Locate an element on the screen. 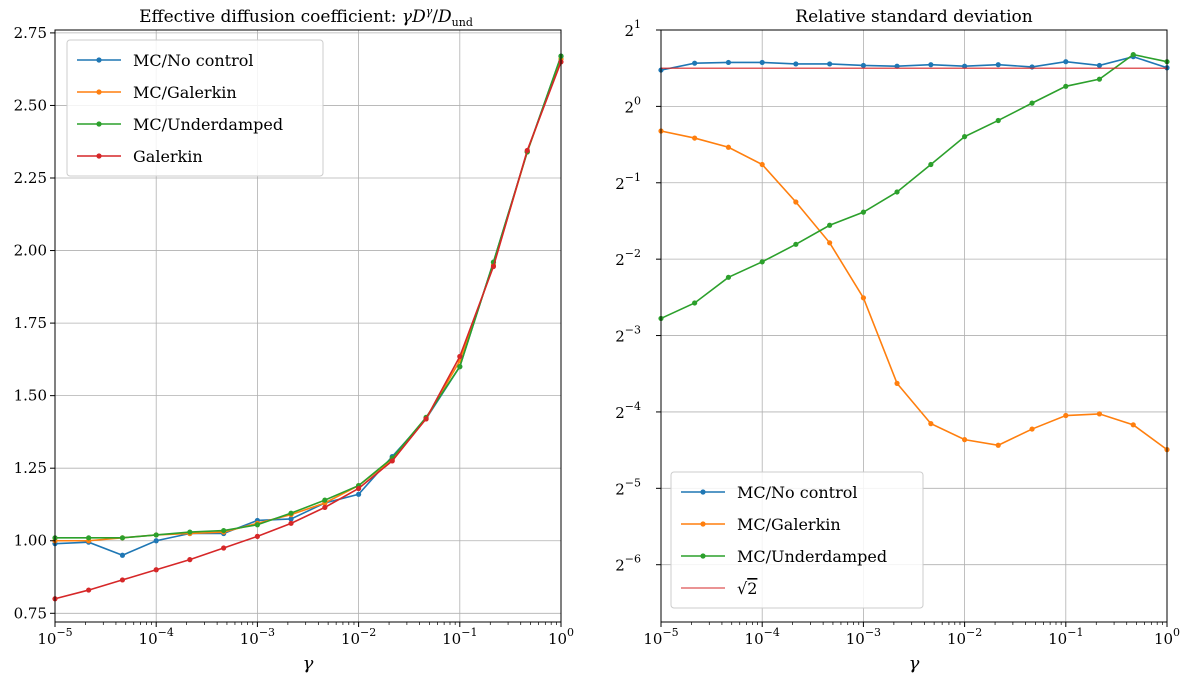 The width and height of the screenshot is (1193, 675). x-tick-label: 10⁻⁵ is located at coordinates (660, 637).